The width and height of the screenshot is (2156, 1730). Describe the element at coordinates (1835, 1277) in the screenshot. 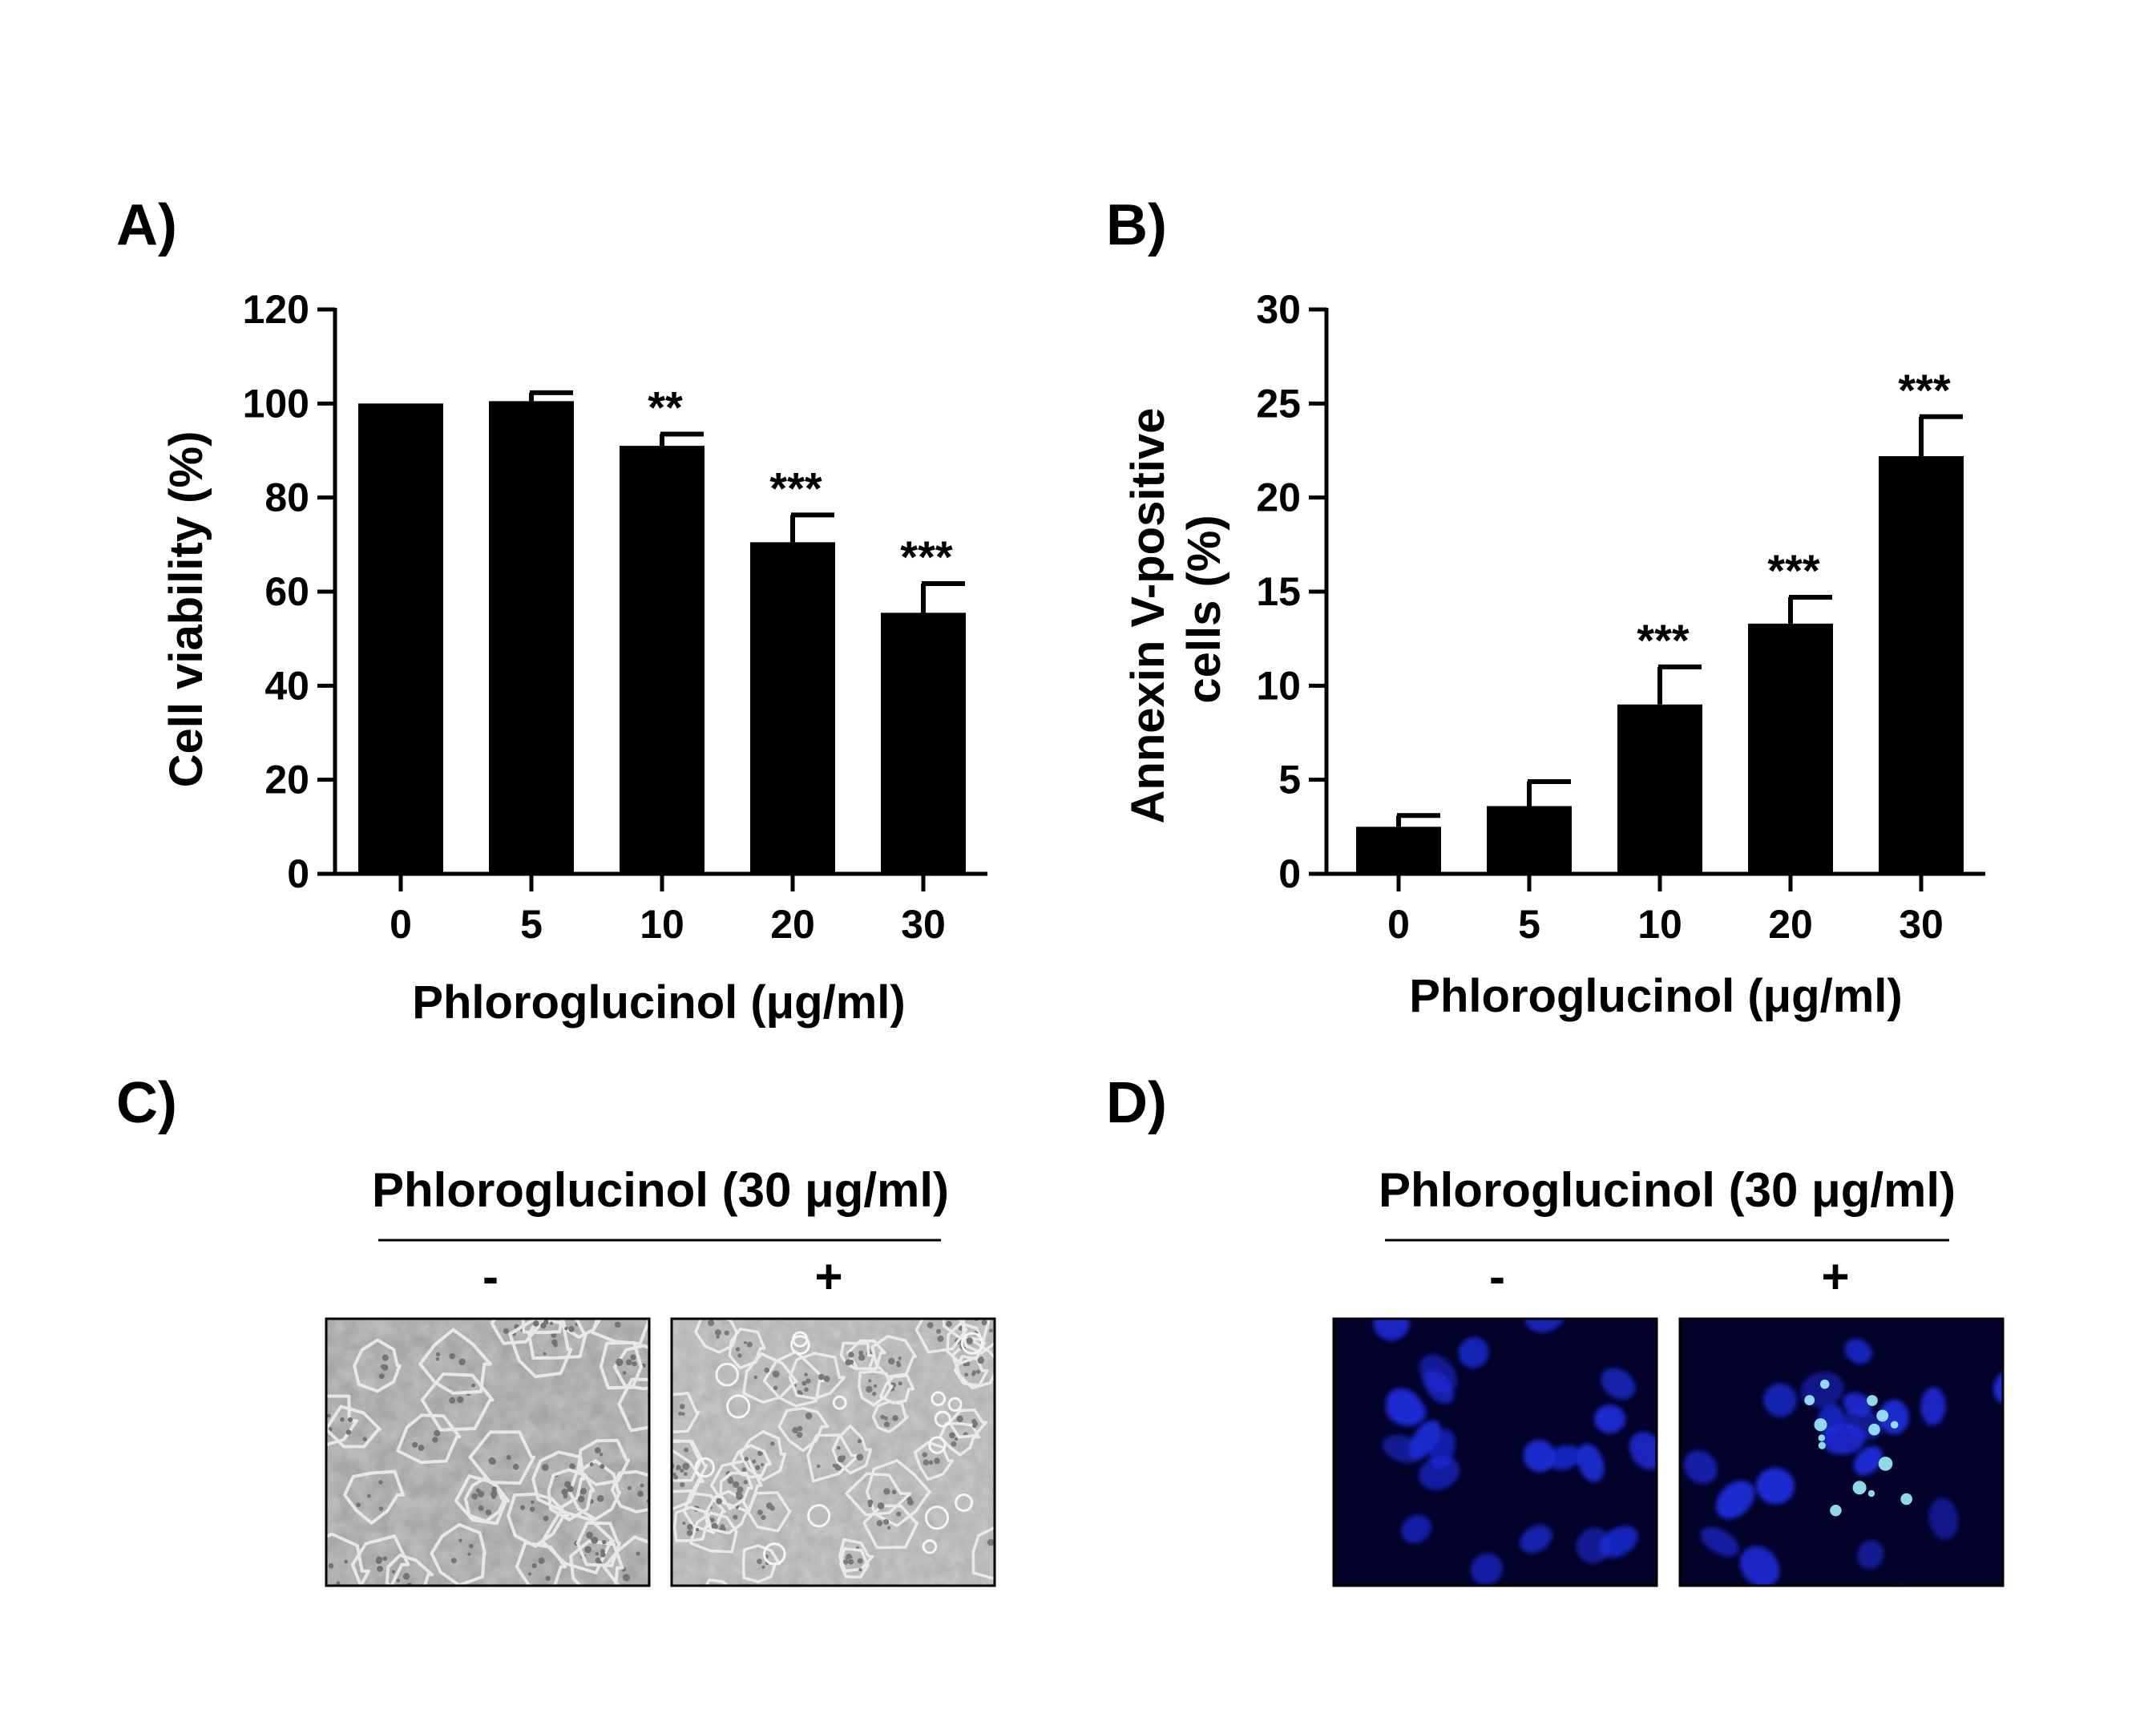

I see `panel-d-treated-label: +` at that location.